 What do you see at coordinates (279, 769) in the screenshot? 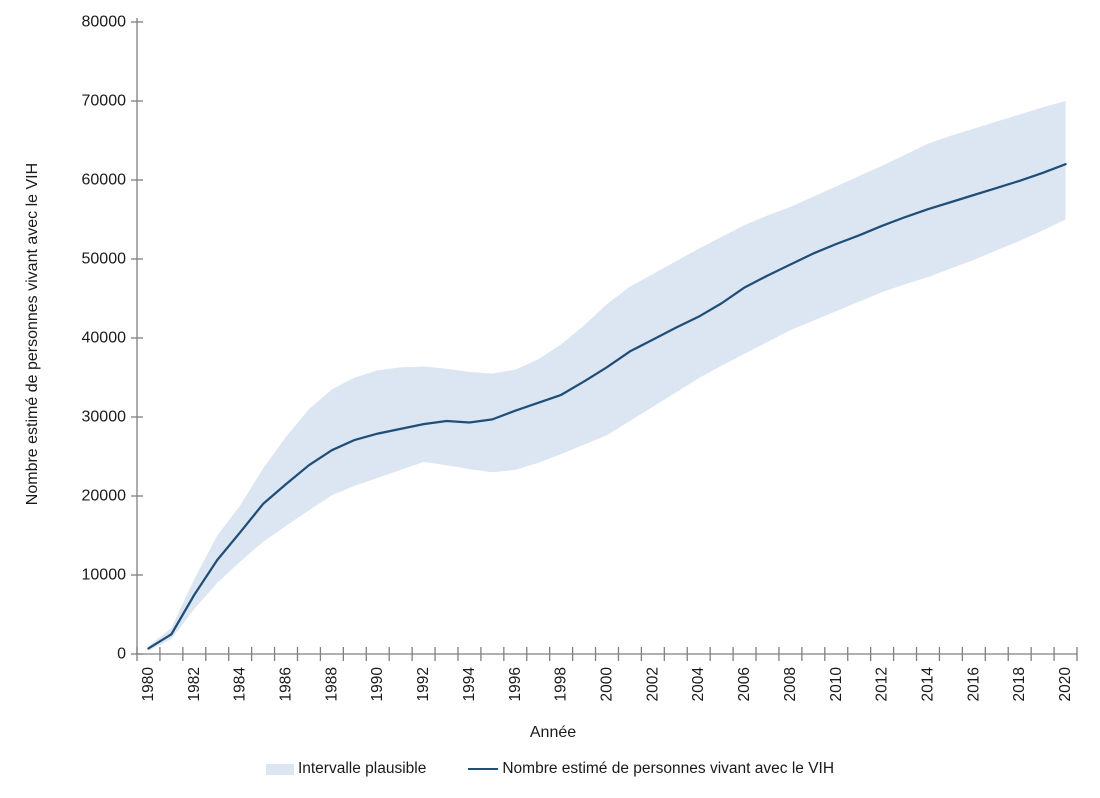
I see `interval-band-swatch` at bounding box center [279, 769].